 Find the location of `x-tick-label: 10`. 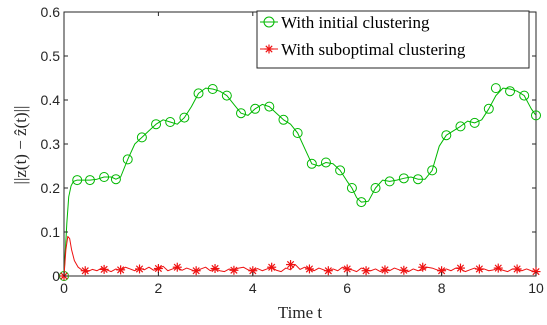

x-tick-label: 10 is located at coordinates (536, 288).